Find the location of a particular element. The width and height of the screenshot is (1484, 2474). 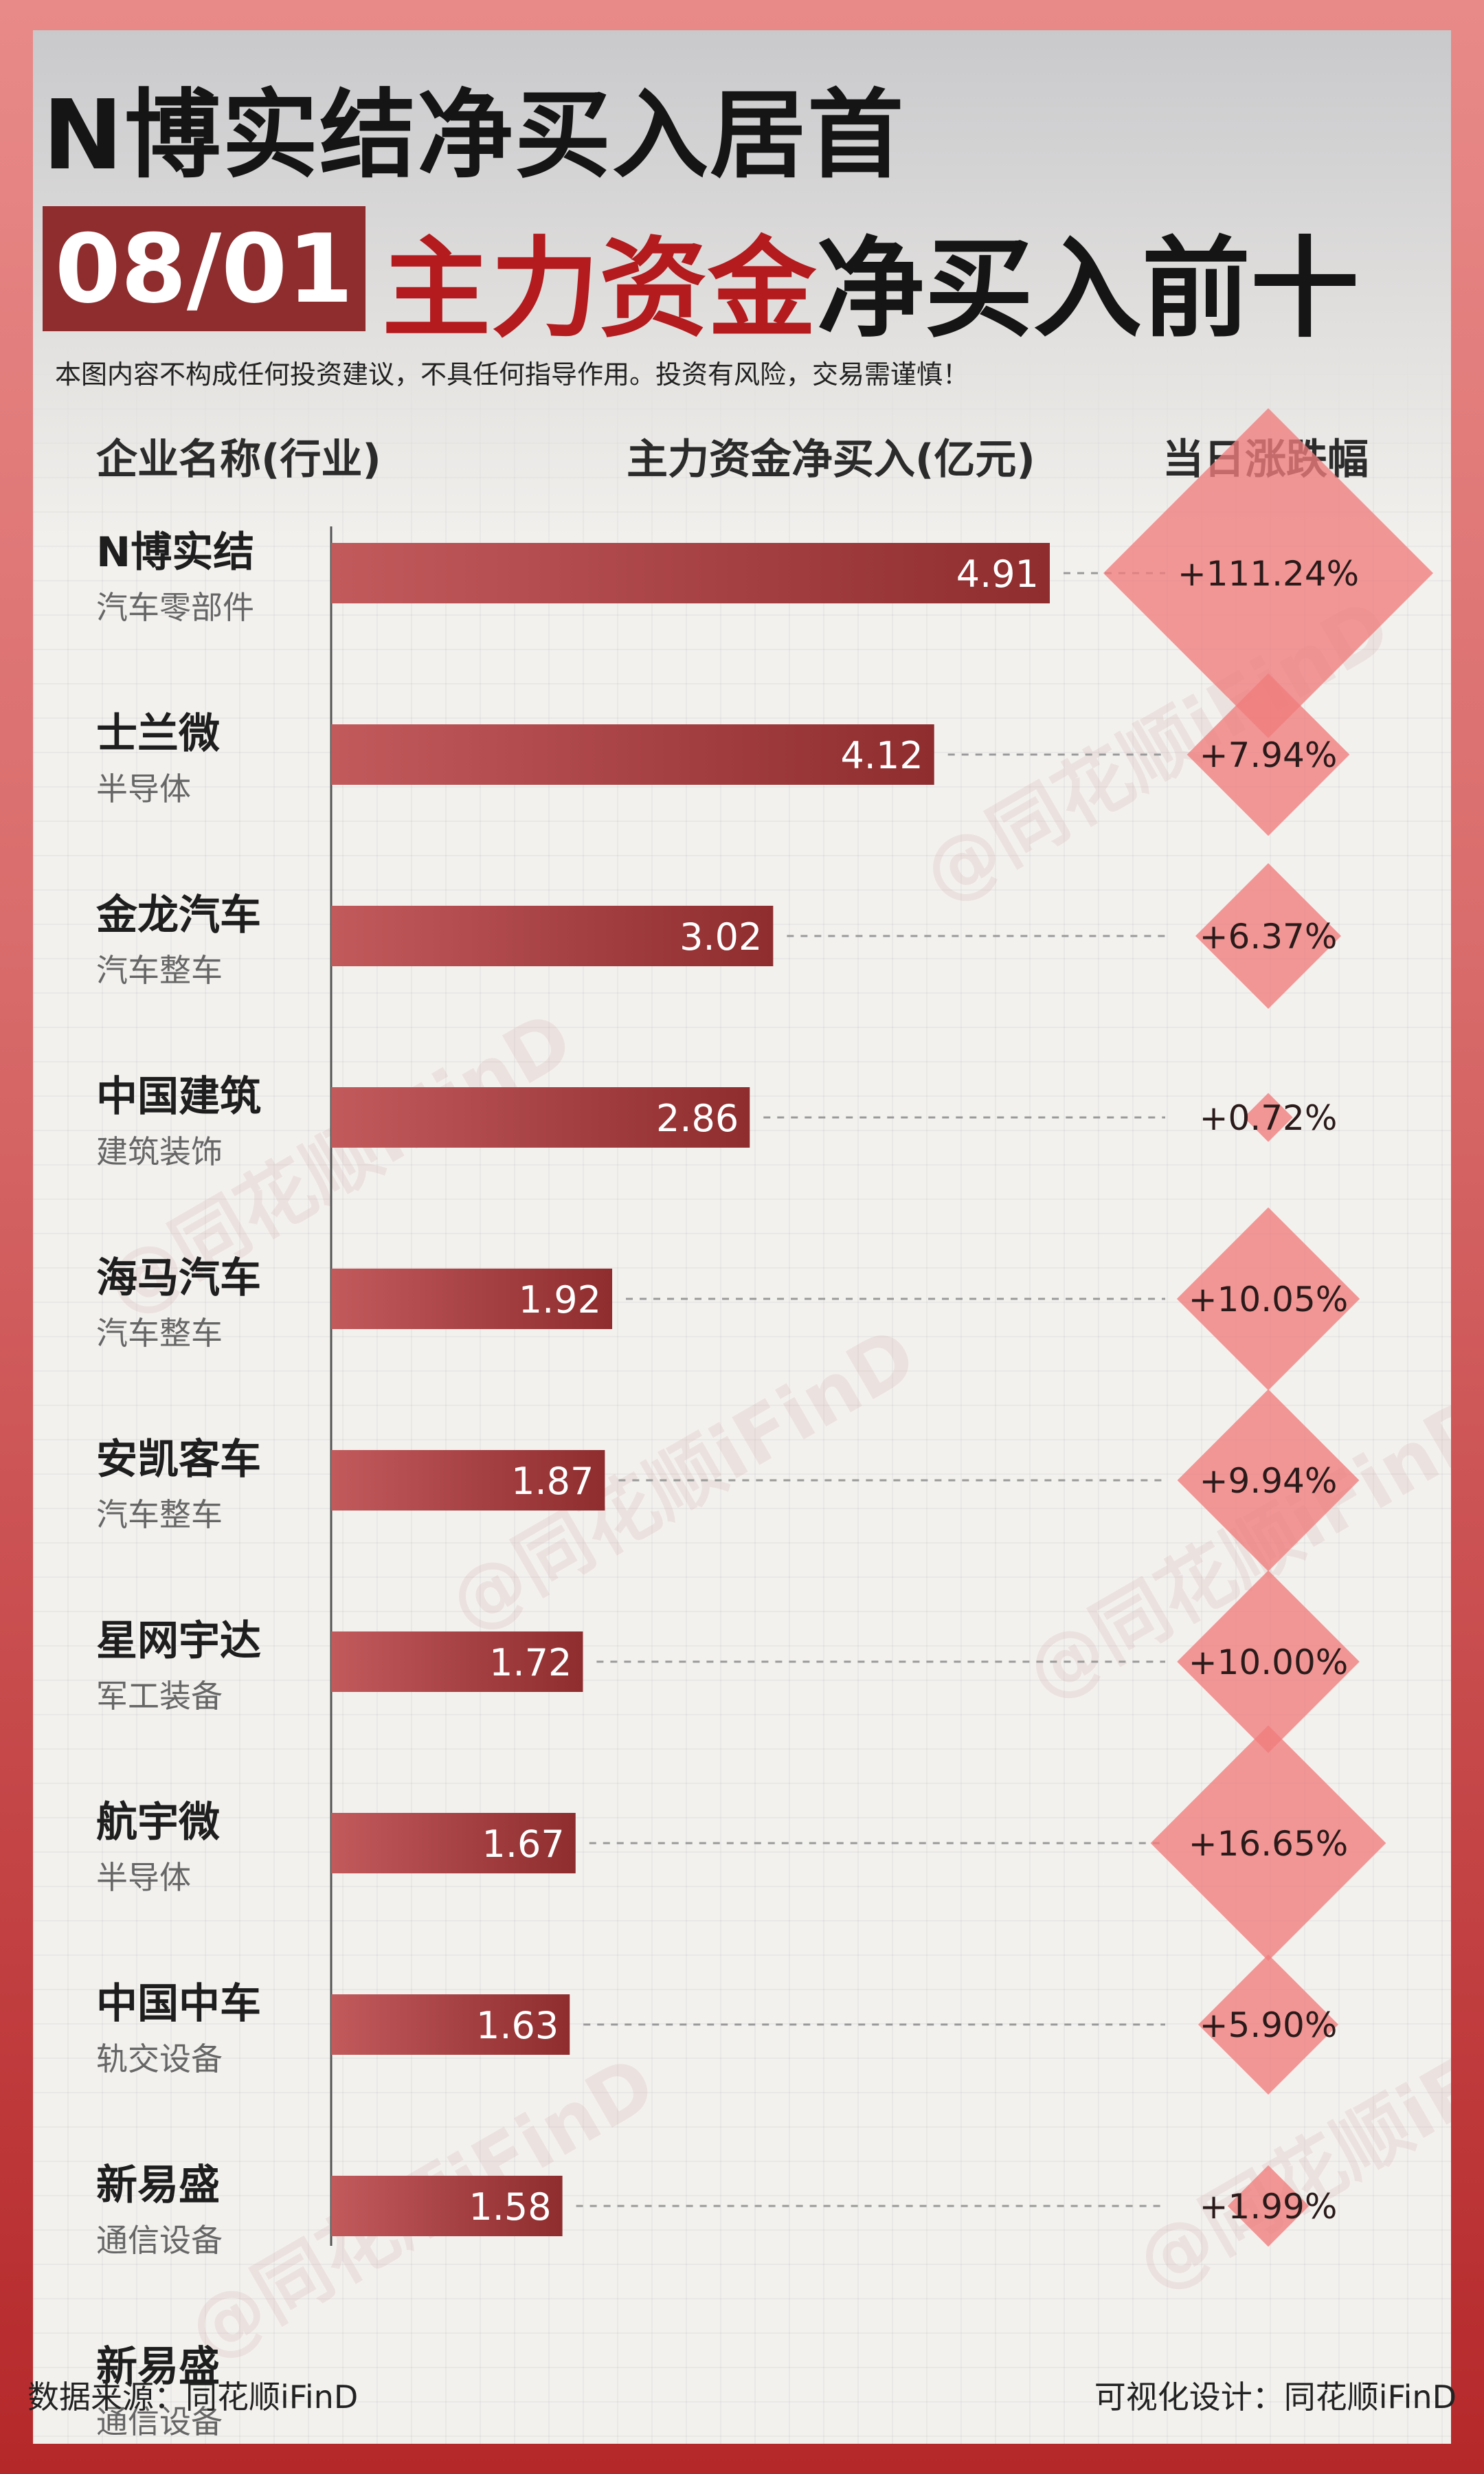

company-name: 星网宇达 is located at coordinates (178, 1641).